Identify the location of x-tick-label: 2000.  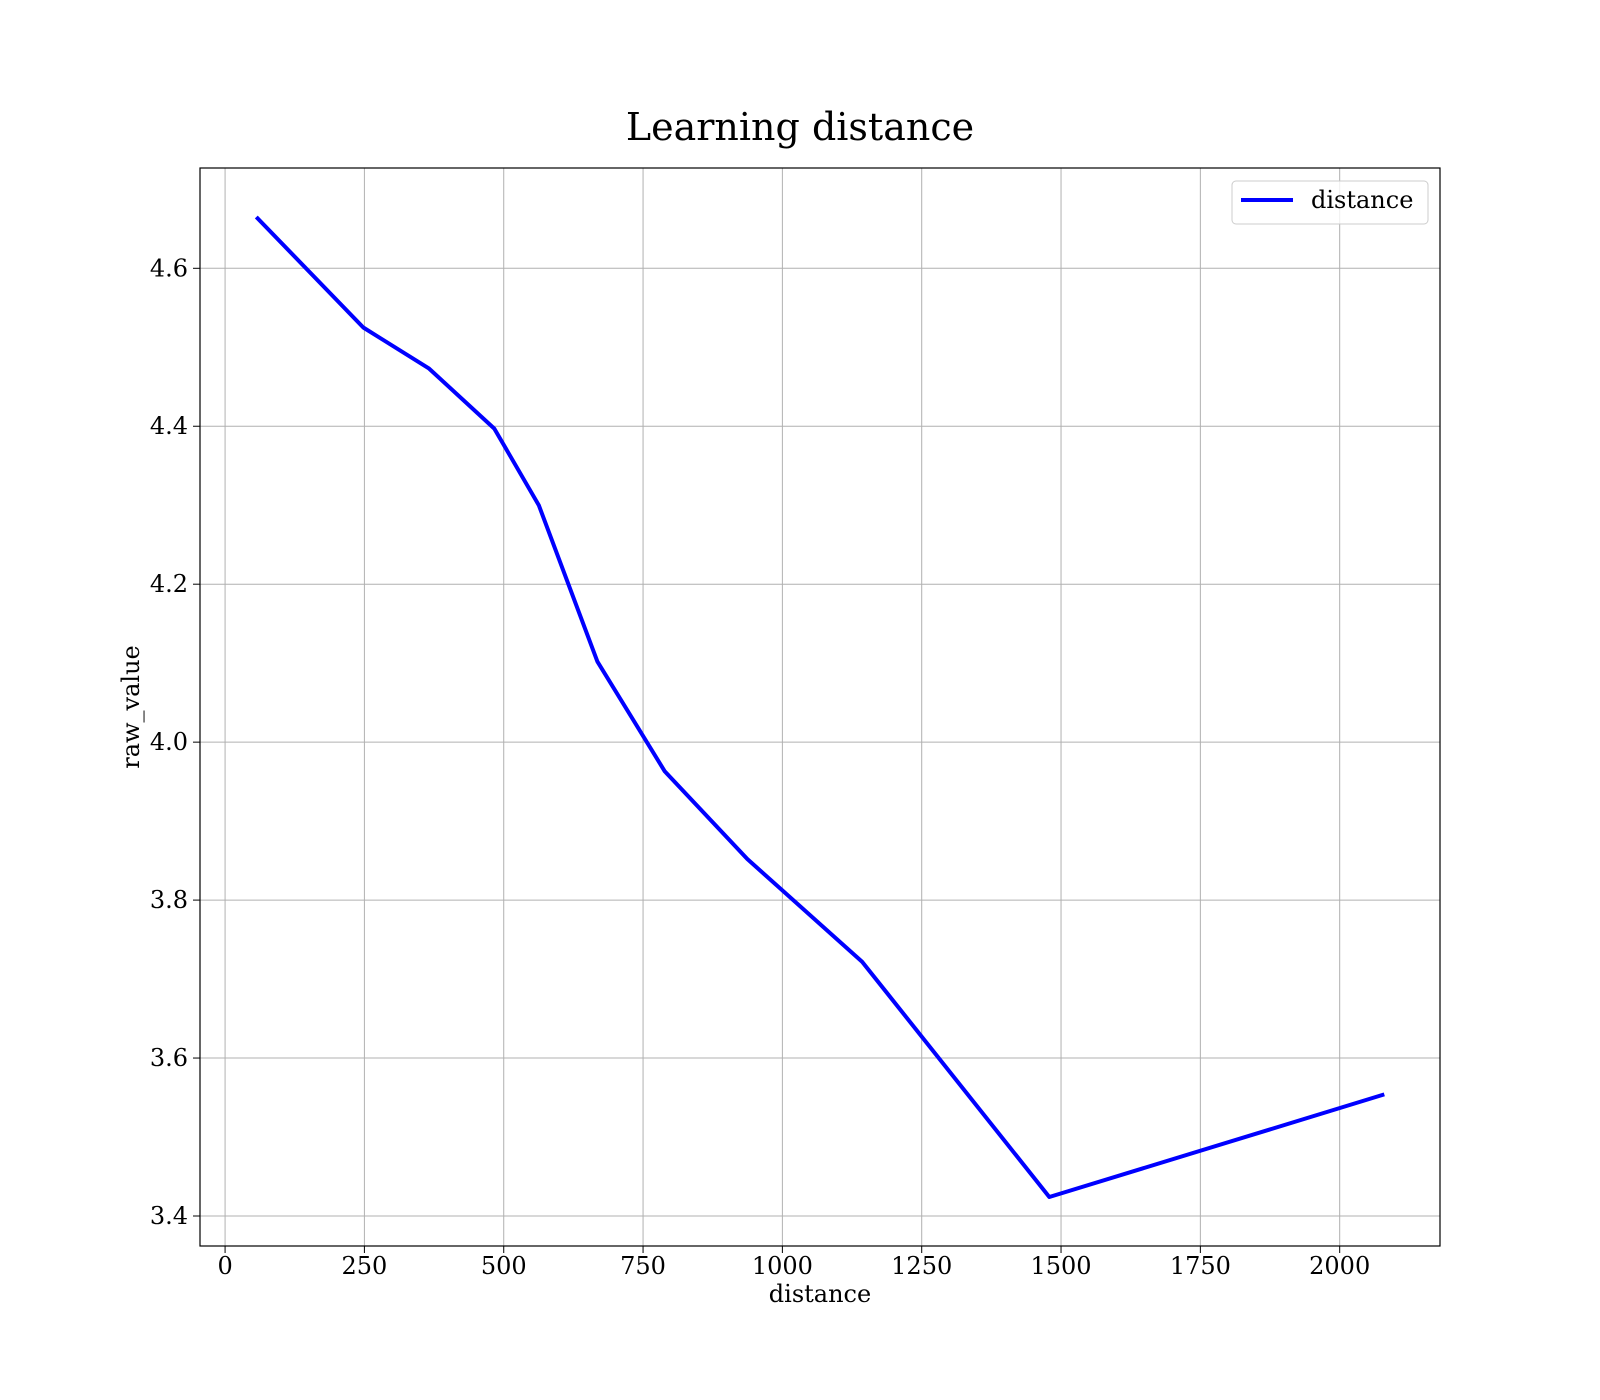
(1339, 1266).